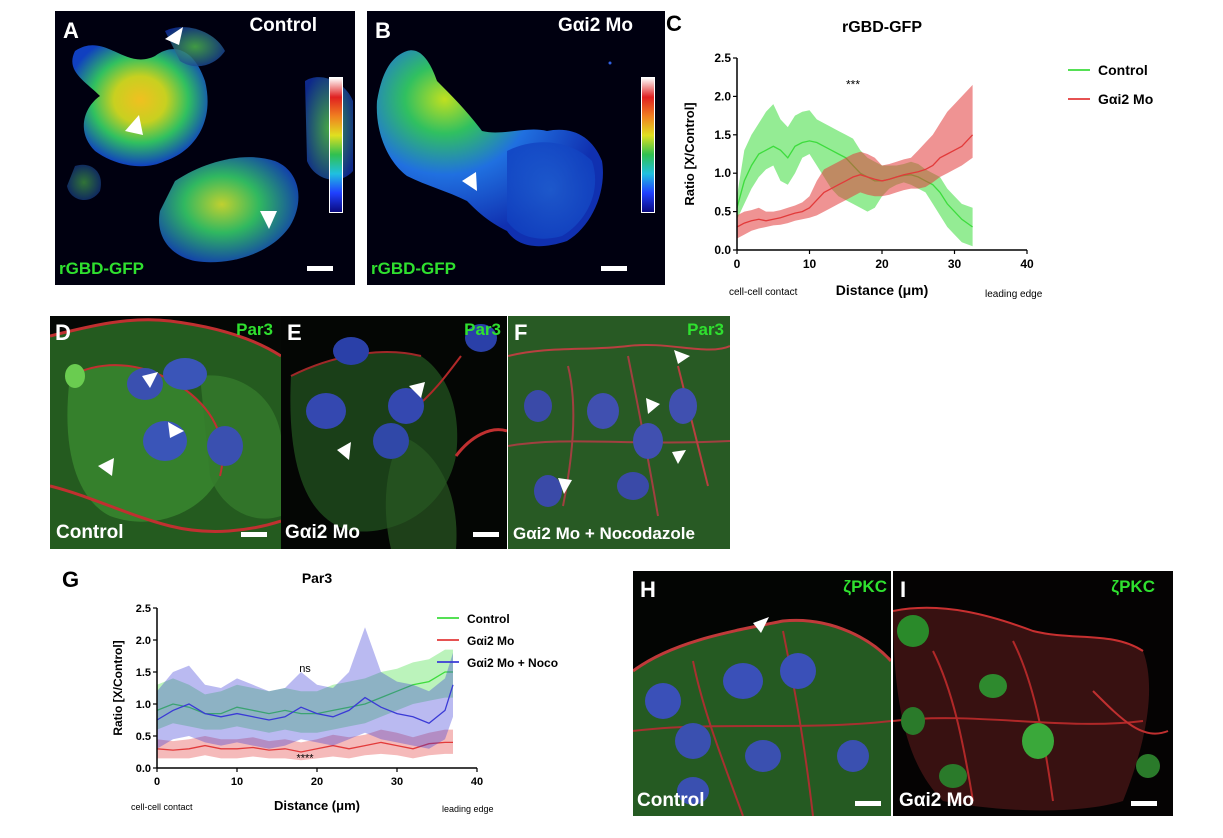 The height and width of the screenshot is (838, 1223). I want to click on panel-f-micrograph: Par3 Gαi2 Mo + Nocodazole, so click(619, 432).